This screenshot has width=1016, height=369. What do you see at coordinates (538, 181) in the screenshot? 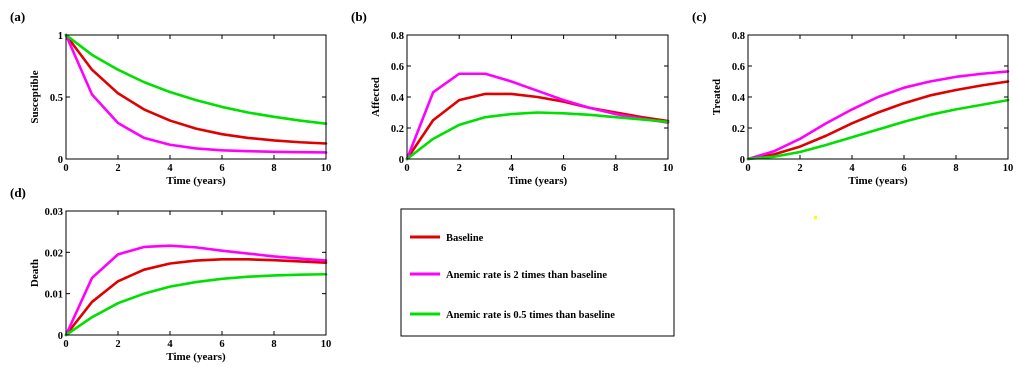
I see `affected-xlabel: Time (years)` at bounding box center [538, 181].